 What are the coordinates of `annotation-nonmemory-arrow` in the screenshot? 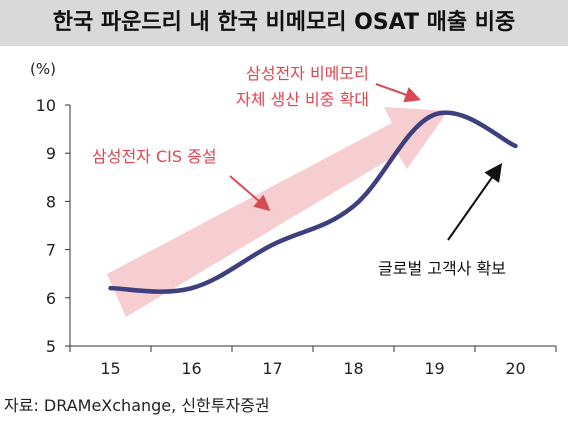 It's located at (398, 93).